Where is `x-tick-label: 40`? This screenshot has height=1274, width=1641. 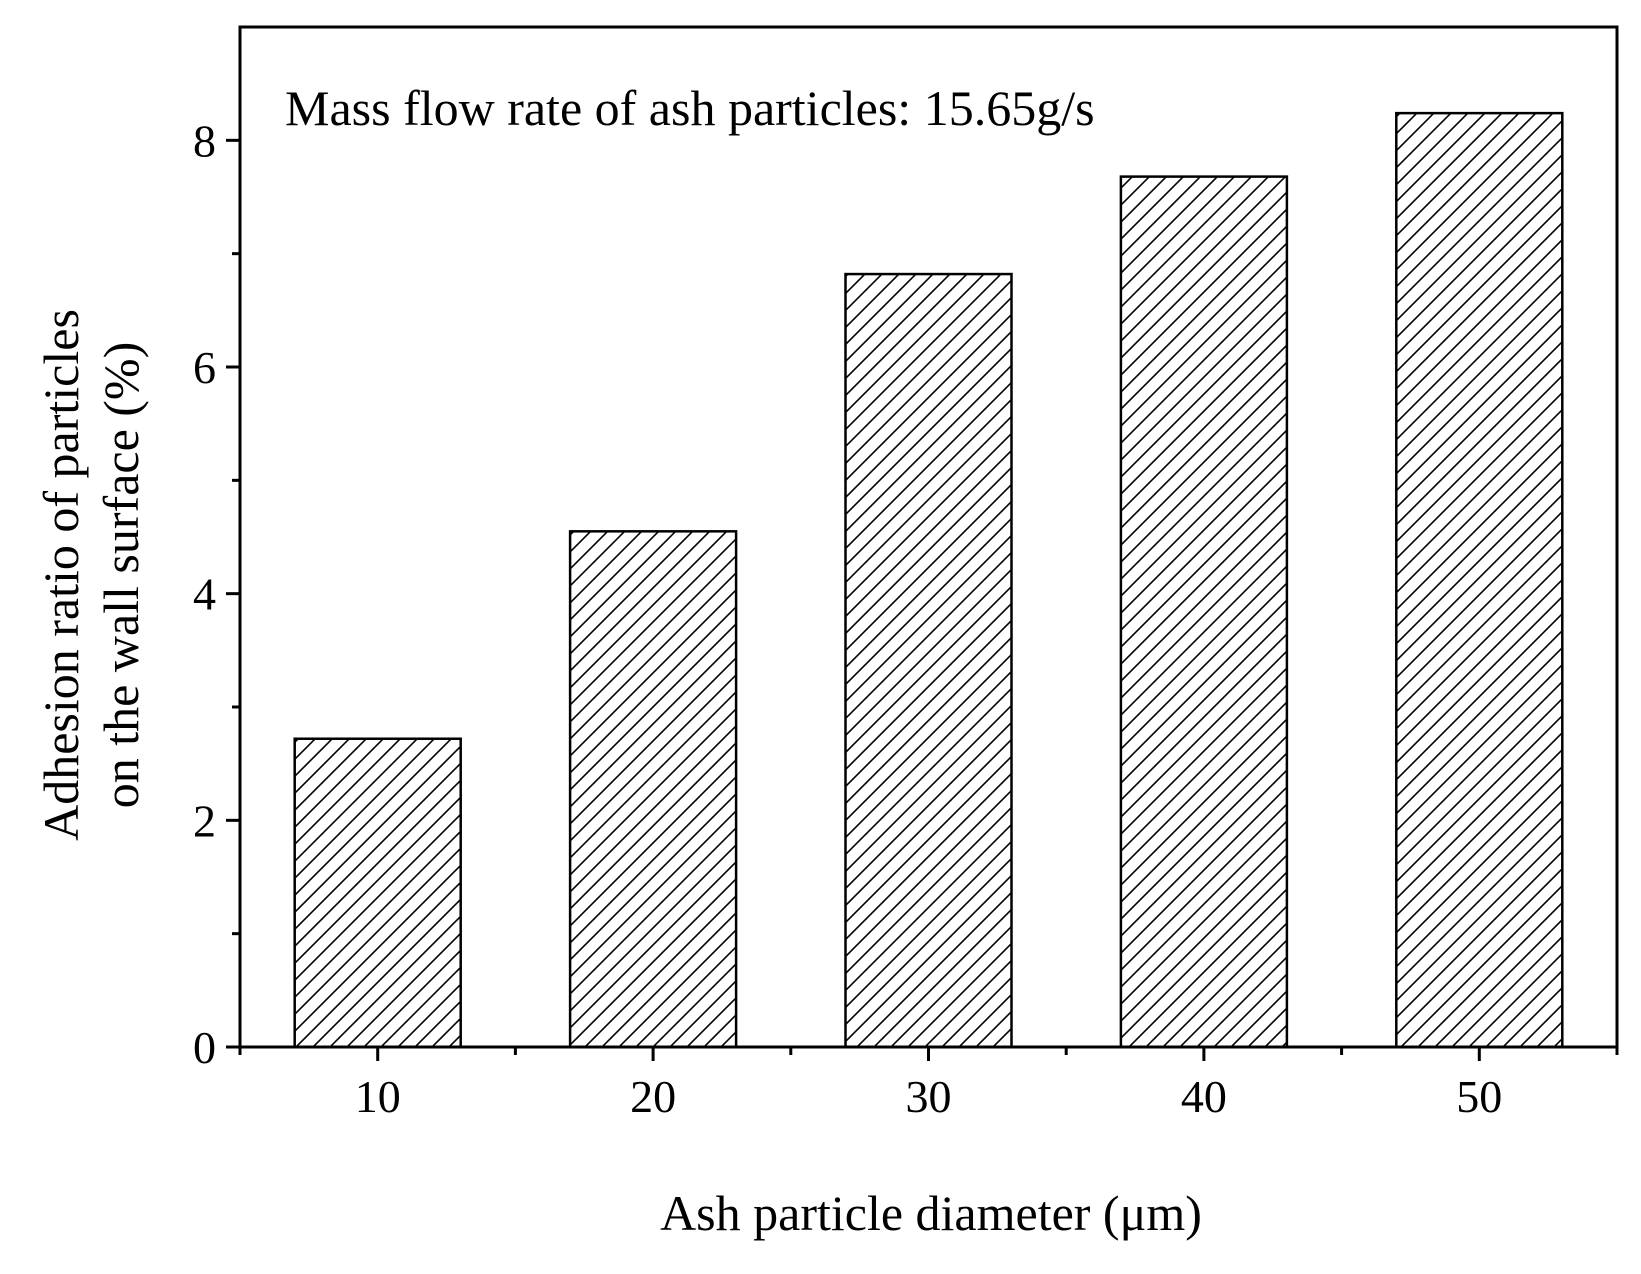
x-tick-label: 40 is located at coordinates (1204, 1096).